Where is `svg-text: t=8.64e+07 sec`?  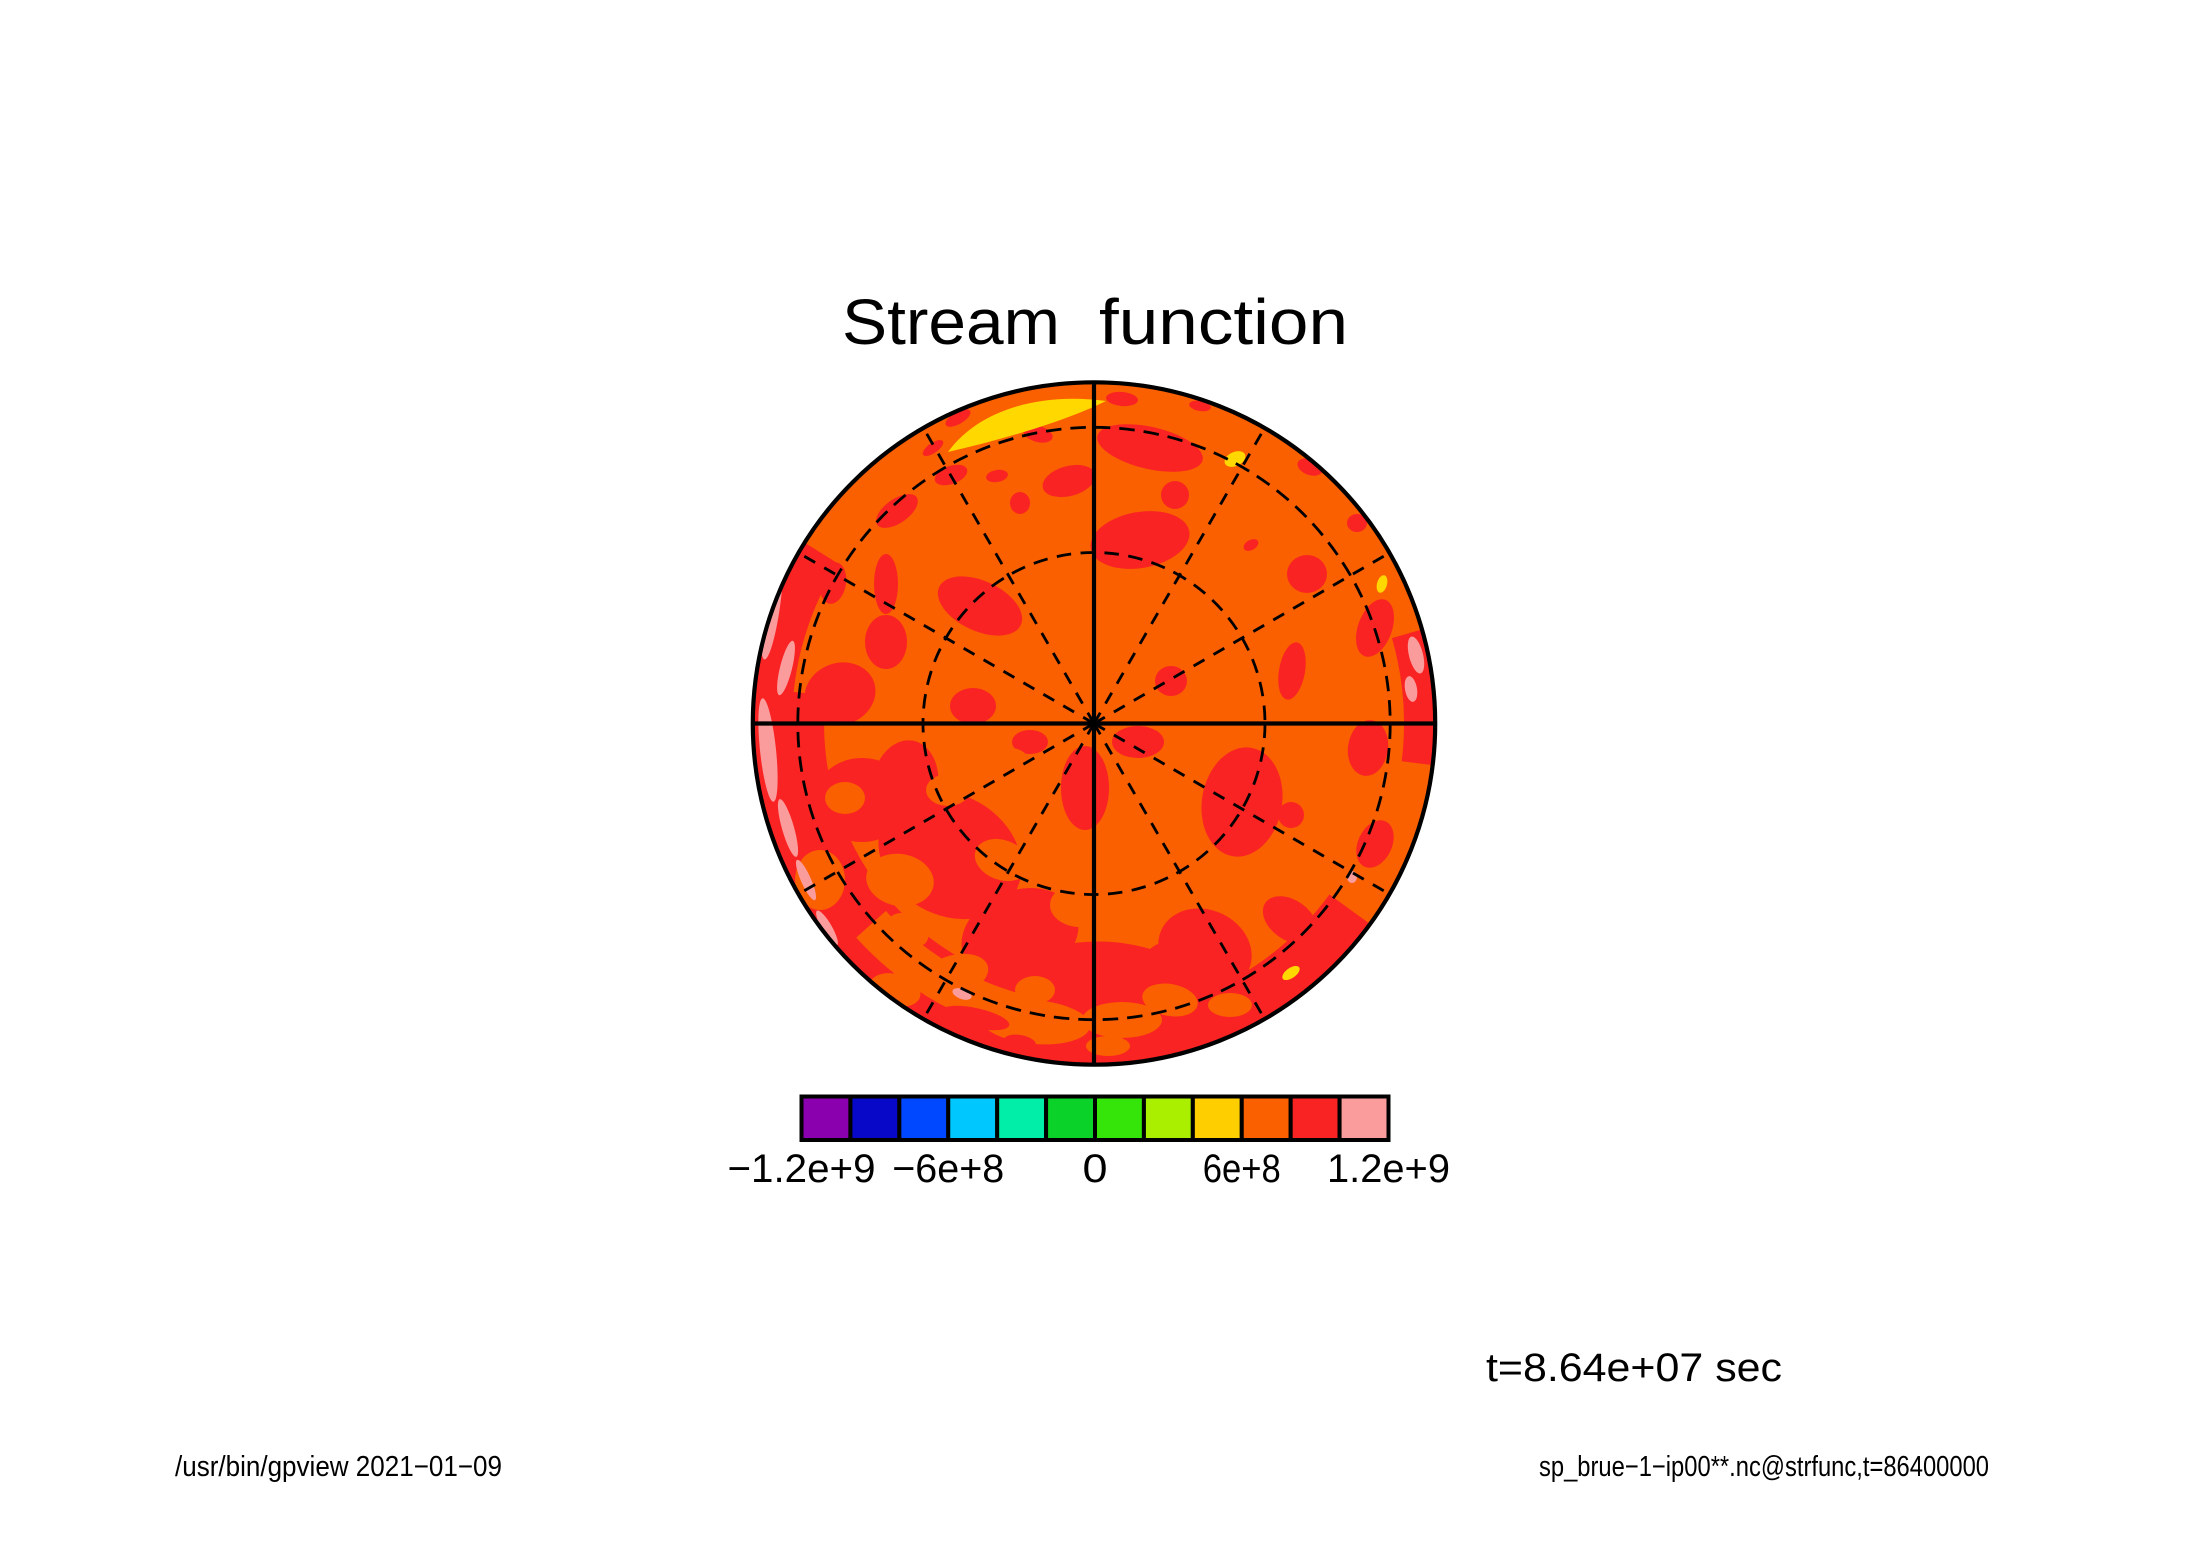
svg-text: t=8.64e+07 sec is located at coordinates (1634, 1368).